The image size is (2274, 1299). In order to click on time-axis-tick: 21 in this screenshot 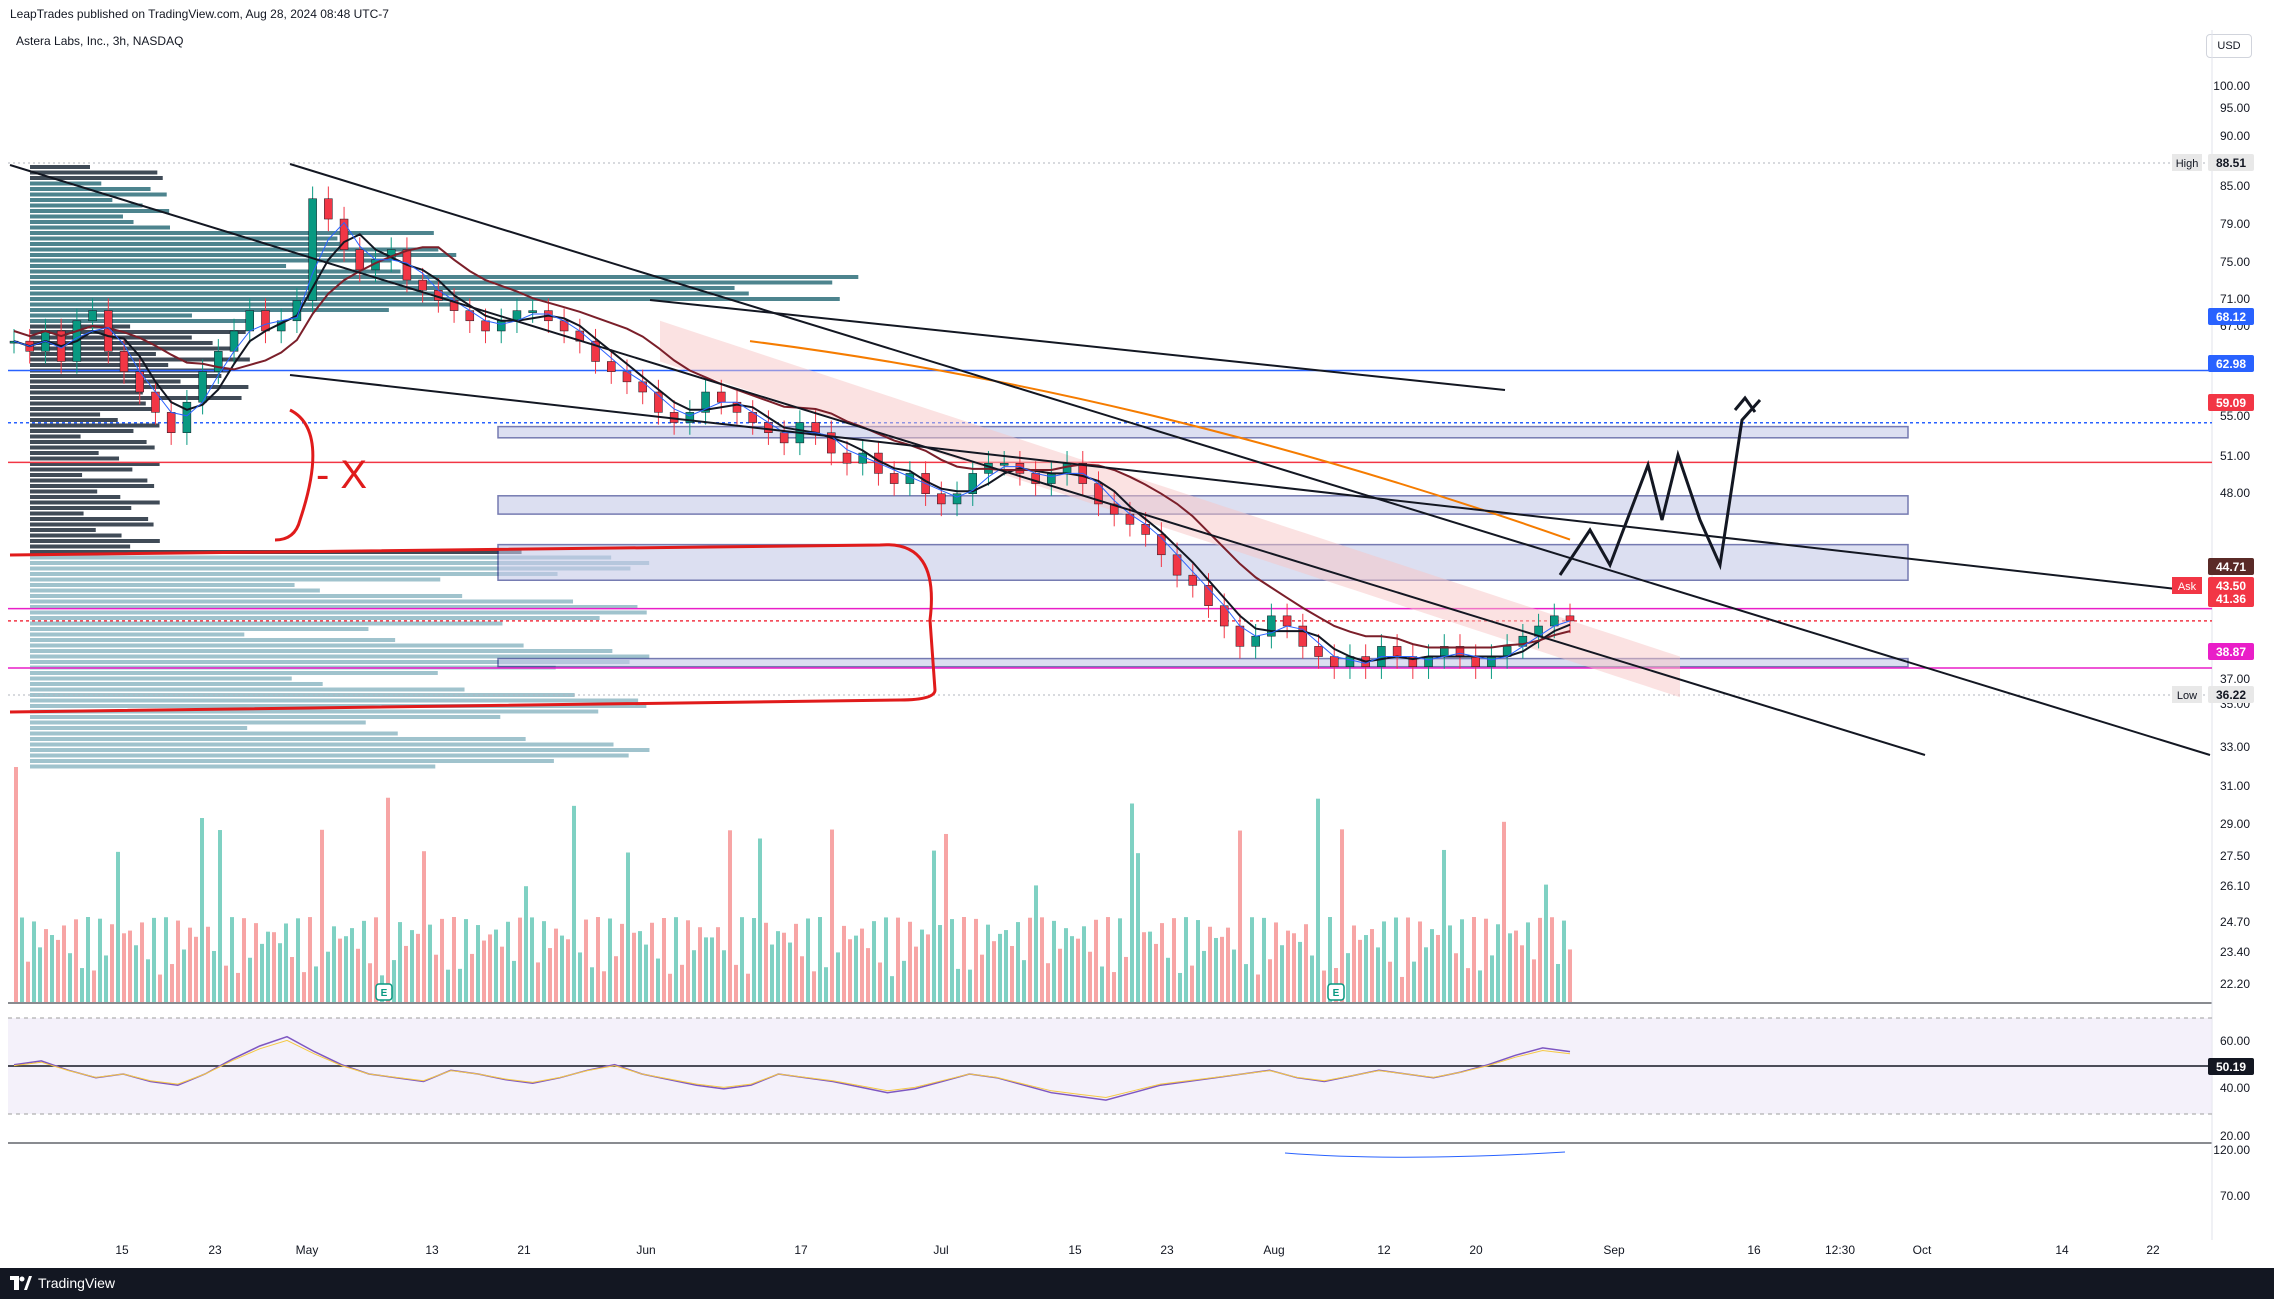, I will do `click(524, 1250)`.